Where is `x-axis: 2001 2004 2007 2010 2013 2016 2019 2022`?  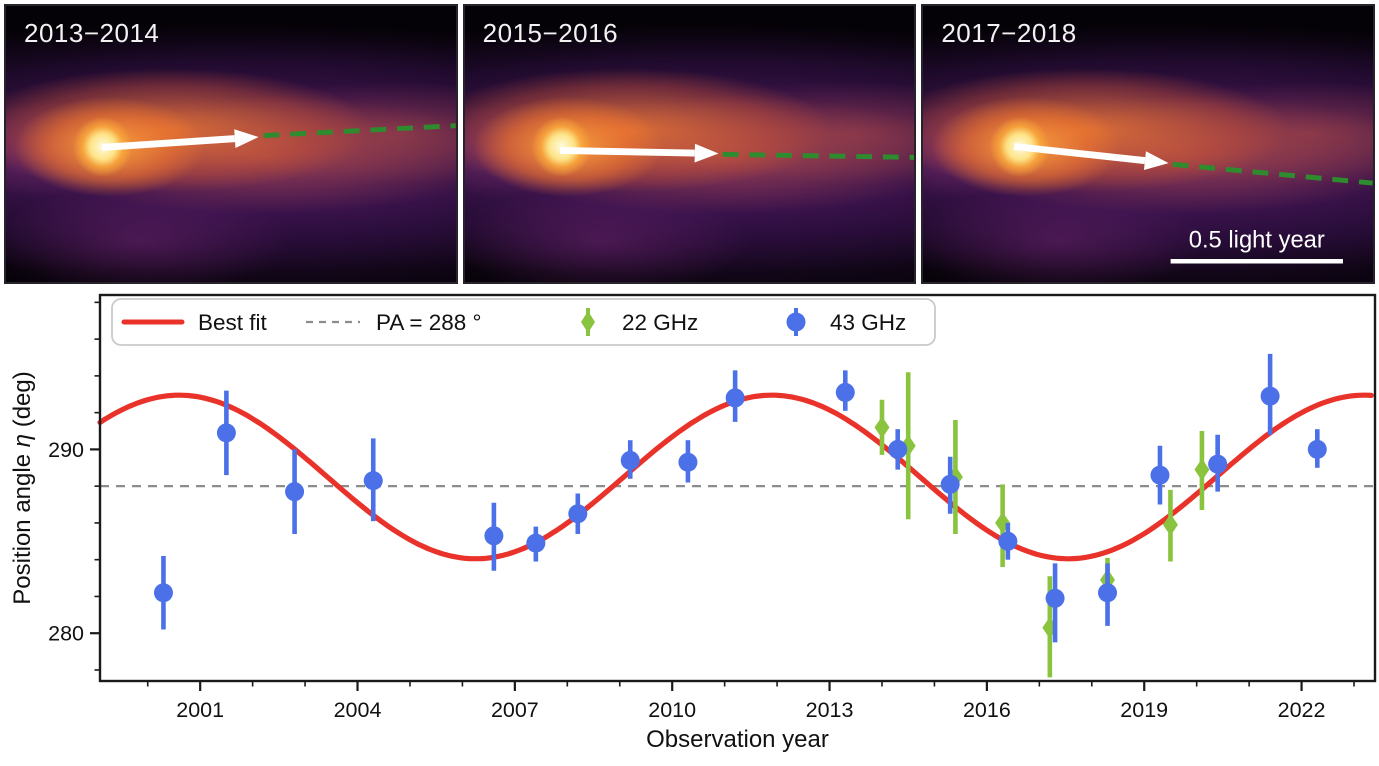 x-axis: 2001 2004 2007 2010 2013 2016 2019 2022 is located at coordinates (750, 701).